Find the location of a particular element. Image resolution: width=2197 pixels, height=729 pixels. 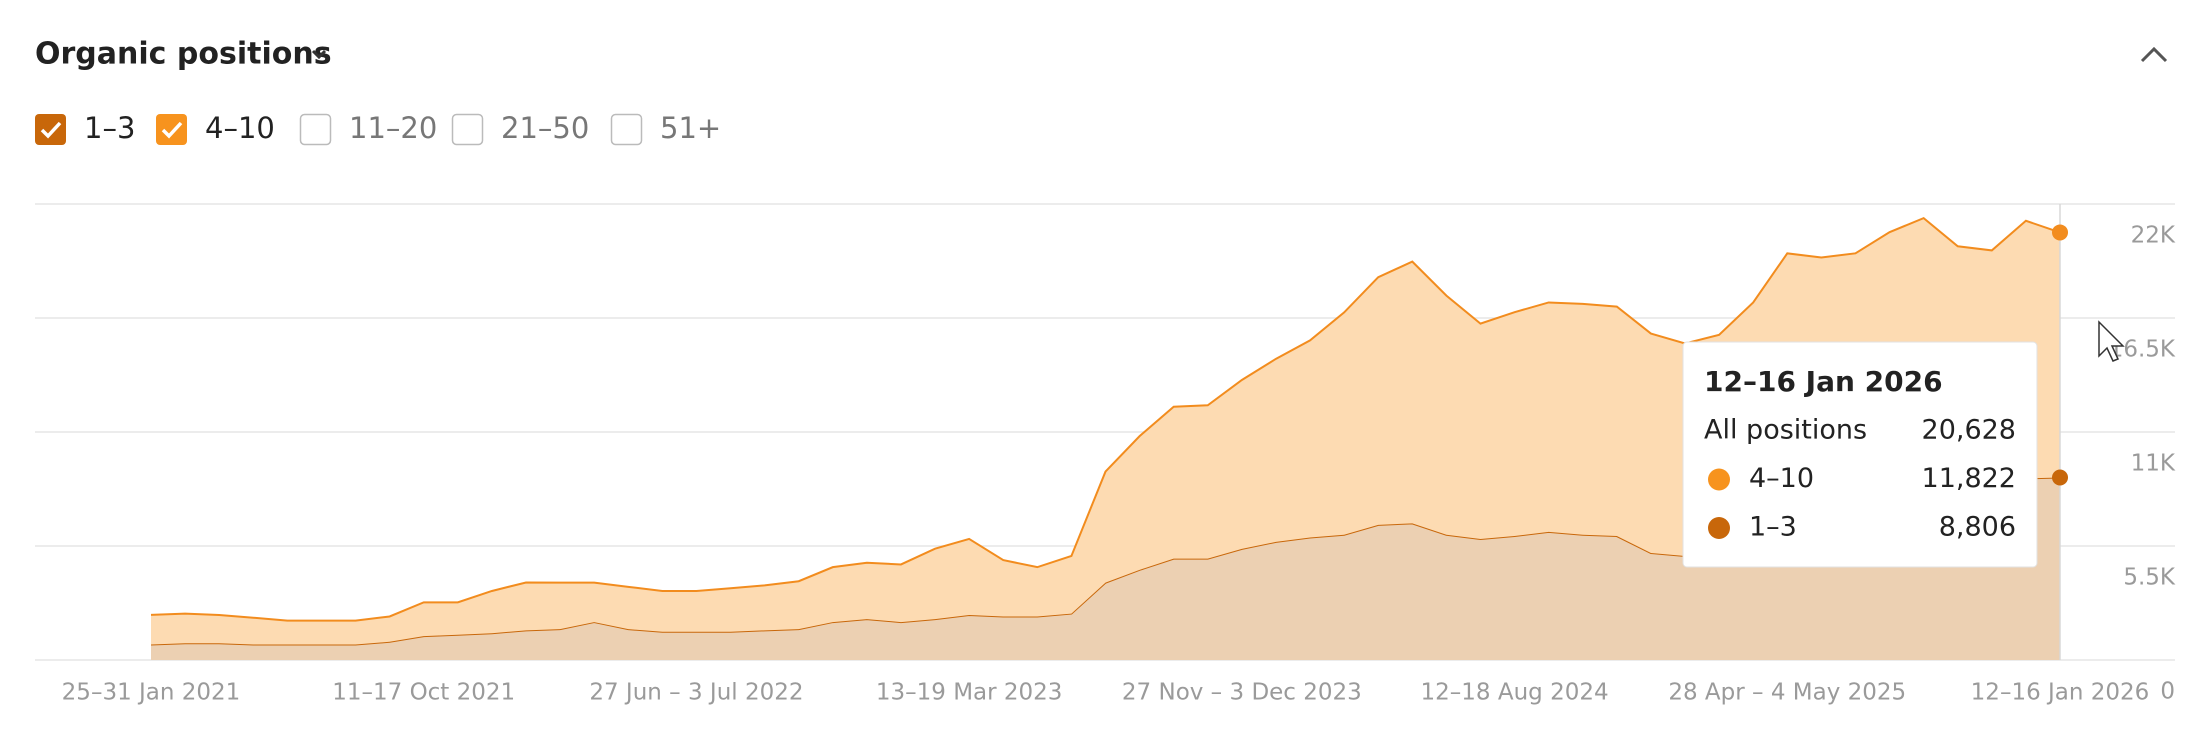

x-tick-label: 27 Nov – 3 Dec 2023 is located at coordinates (1242, 693).